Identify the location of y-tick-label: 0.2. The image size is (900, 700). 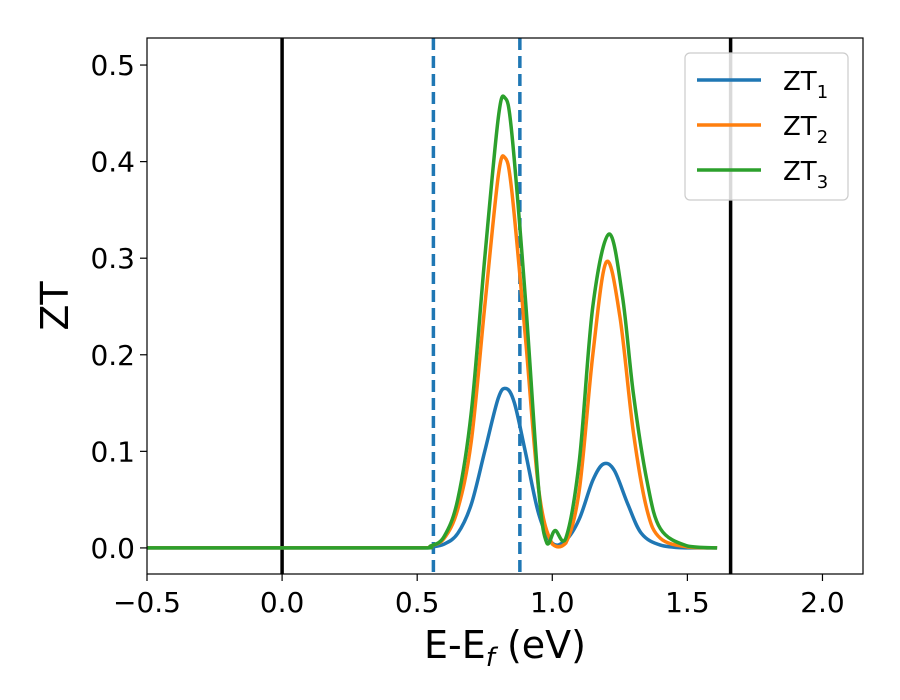
(112, 355).